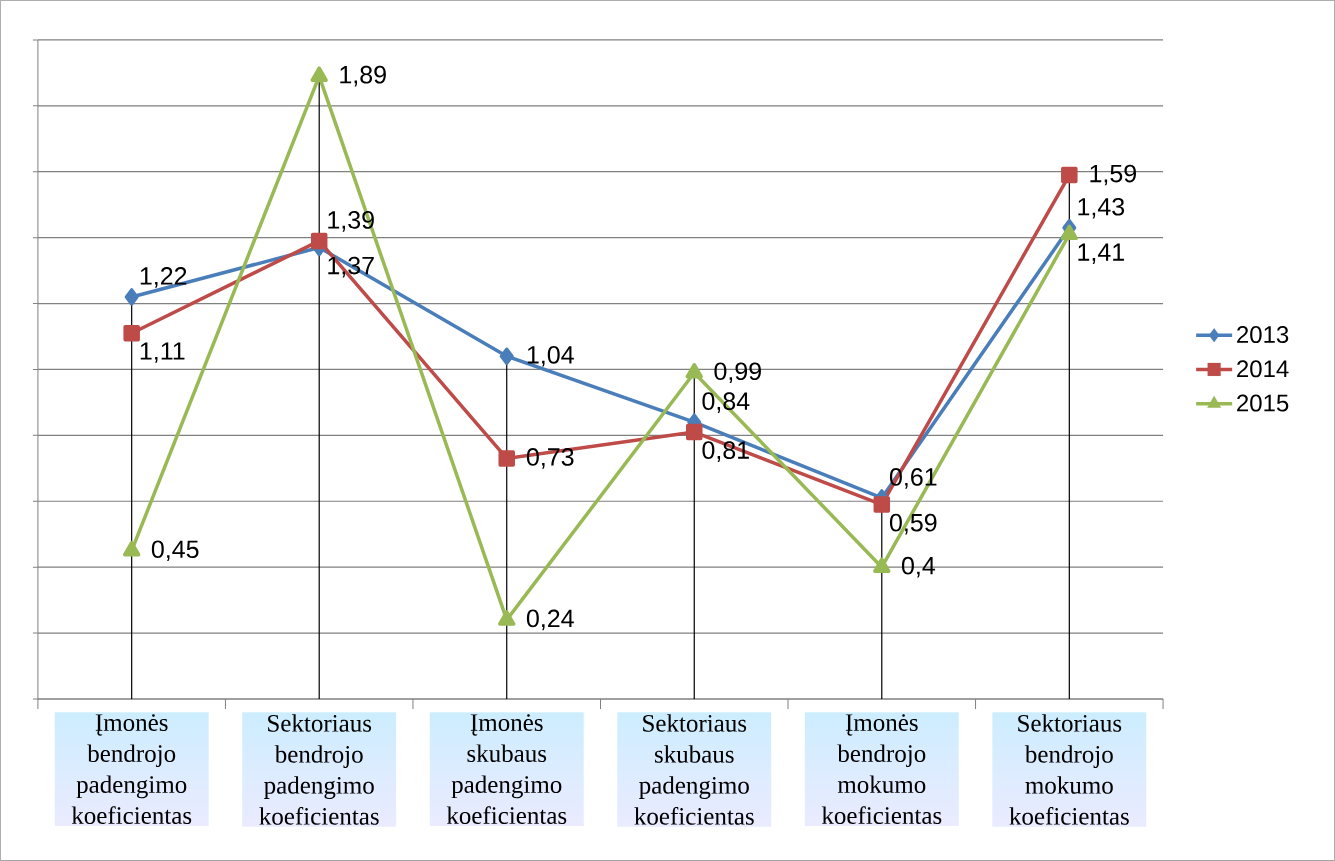  I want to click on x-tick-label: Sektoriaus bendrojo mokumo koeficientas, so click(1069, 769).